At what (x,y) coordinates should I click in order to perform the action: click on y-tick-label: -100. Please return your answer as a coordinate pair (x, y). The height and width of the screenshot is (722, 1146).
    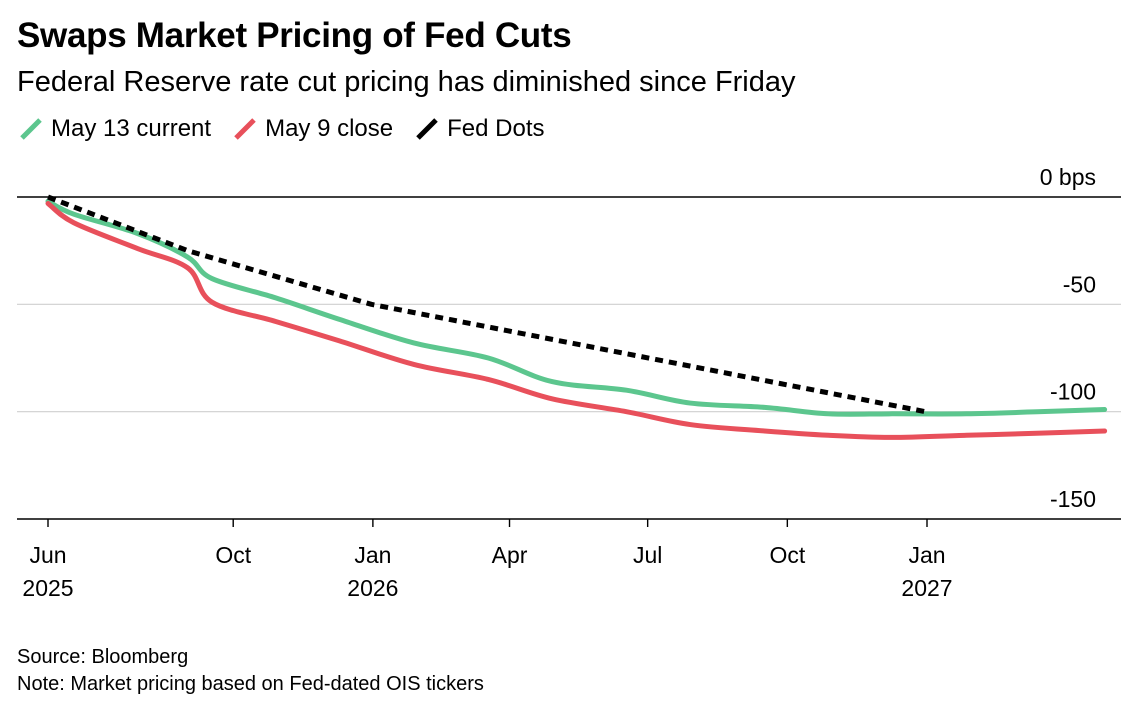
    Looking at the image, I should click on (1073, 392).